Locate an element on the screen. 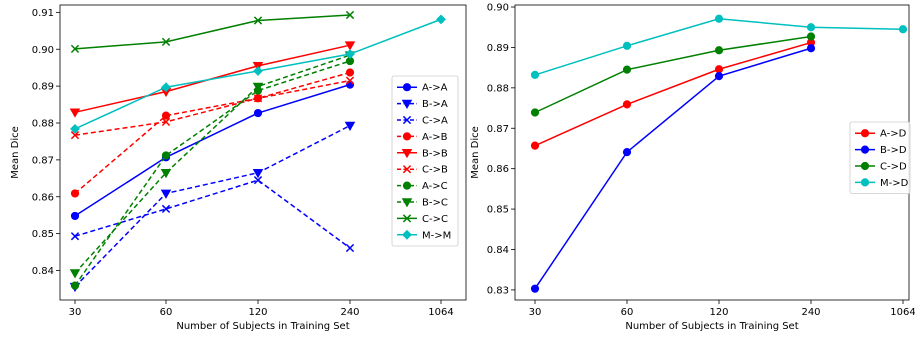  legend-label: A->B is located at coordinates (435, 137).